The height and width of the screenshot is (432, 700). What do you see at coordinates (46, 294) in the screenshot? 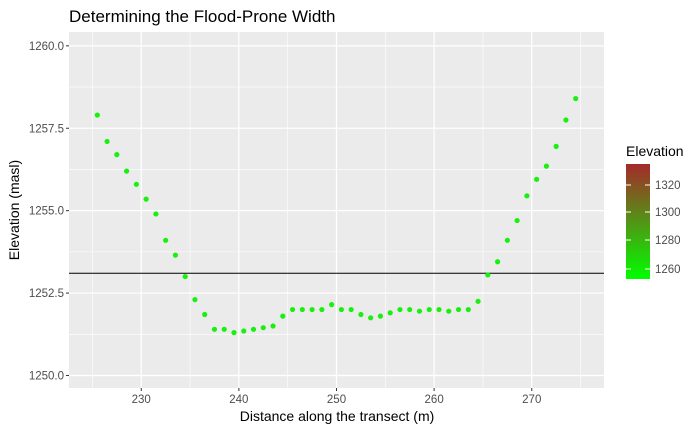
I see `y-tick-label: 1252.5` at bounding box center [46, 294].